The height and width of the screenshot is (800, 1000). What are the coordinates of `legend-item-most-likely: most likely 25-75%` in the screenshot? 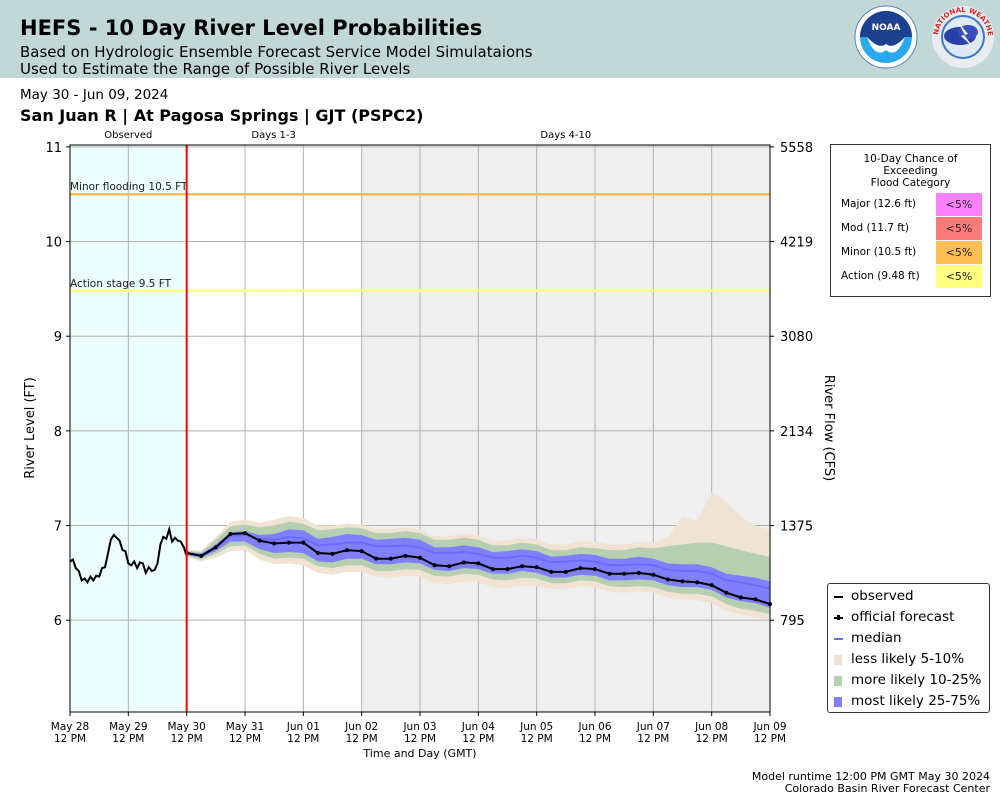 It's located at (908, 701).